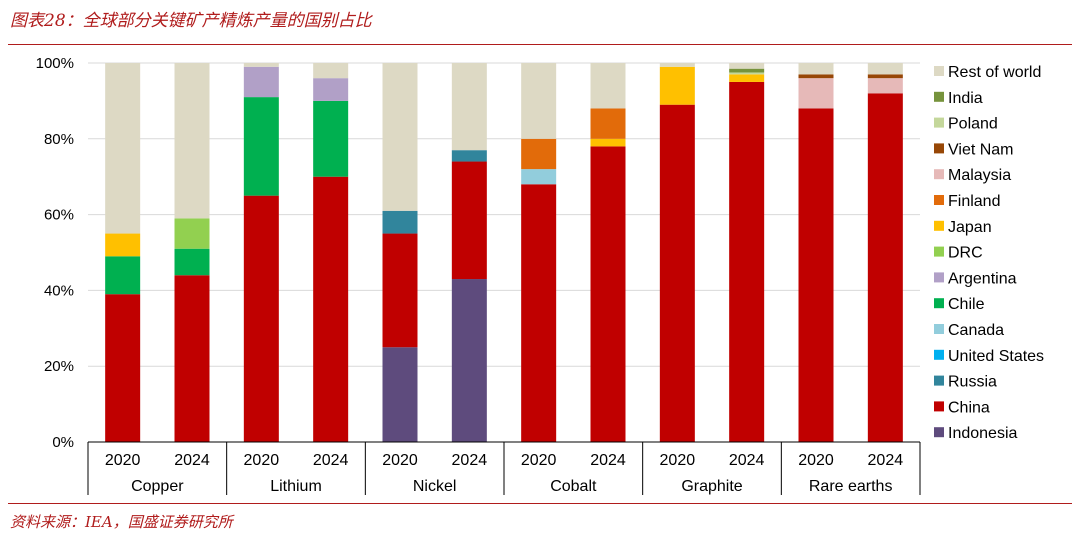 This screenshot has height=541, width=1080. I want to click on x-group-label: Lithium, so click(296, 486).